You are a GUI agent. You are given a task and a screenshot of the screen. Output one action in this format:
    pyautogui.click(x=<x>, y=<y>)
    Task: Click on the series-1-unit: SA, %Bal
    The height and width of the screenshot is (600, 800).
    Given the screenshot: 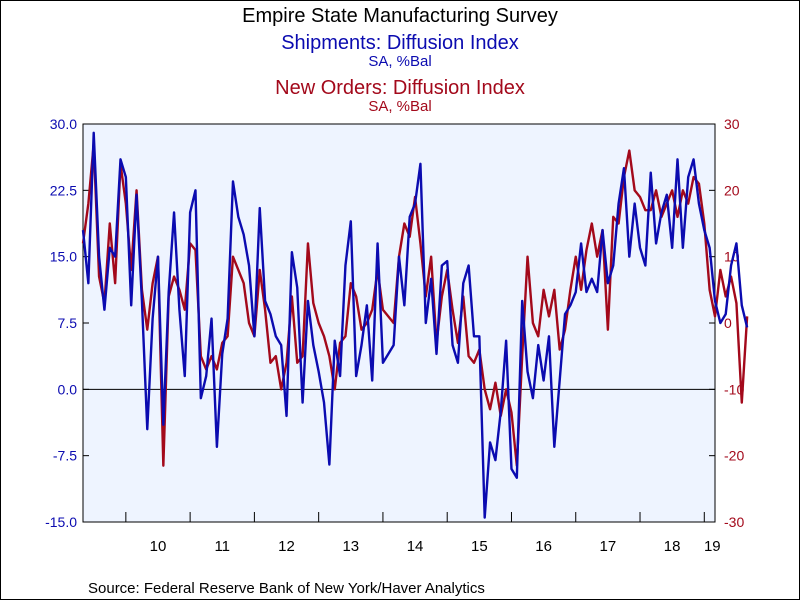 What is the action you would take?
    pyautogui.click(x=399, y=61)
    